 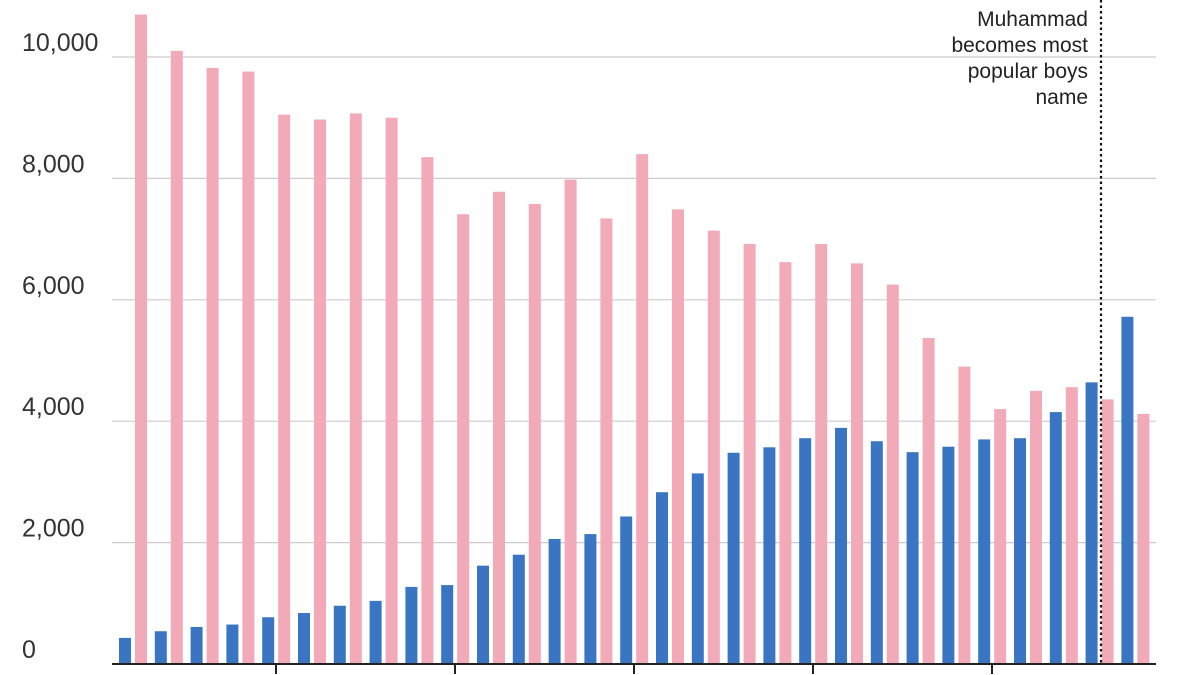 What do you see at coordinates (53, 286) in the screenshot?
I see `y-tick-label: 6,000` at bounding box center [53, 286].